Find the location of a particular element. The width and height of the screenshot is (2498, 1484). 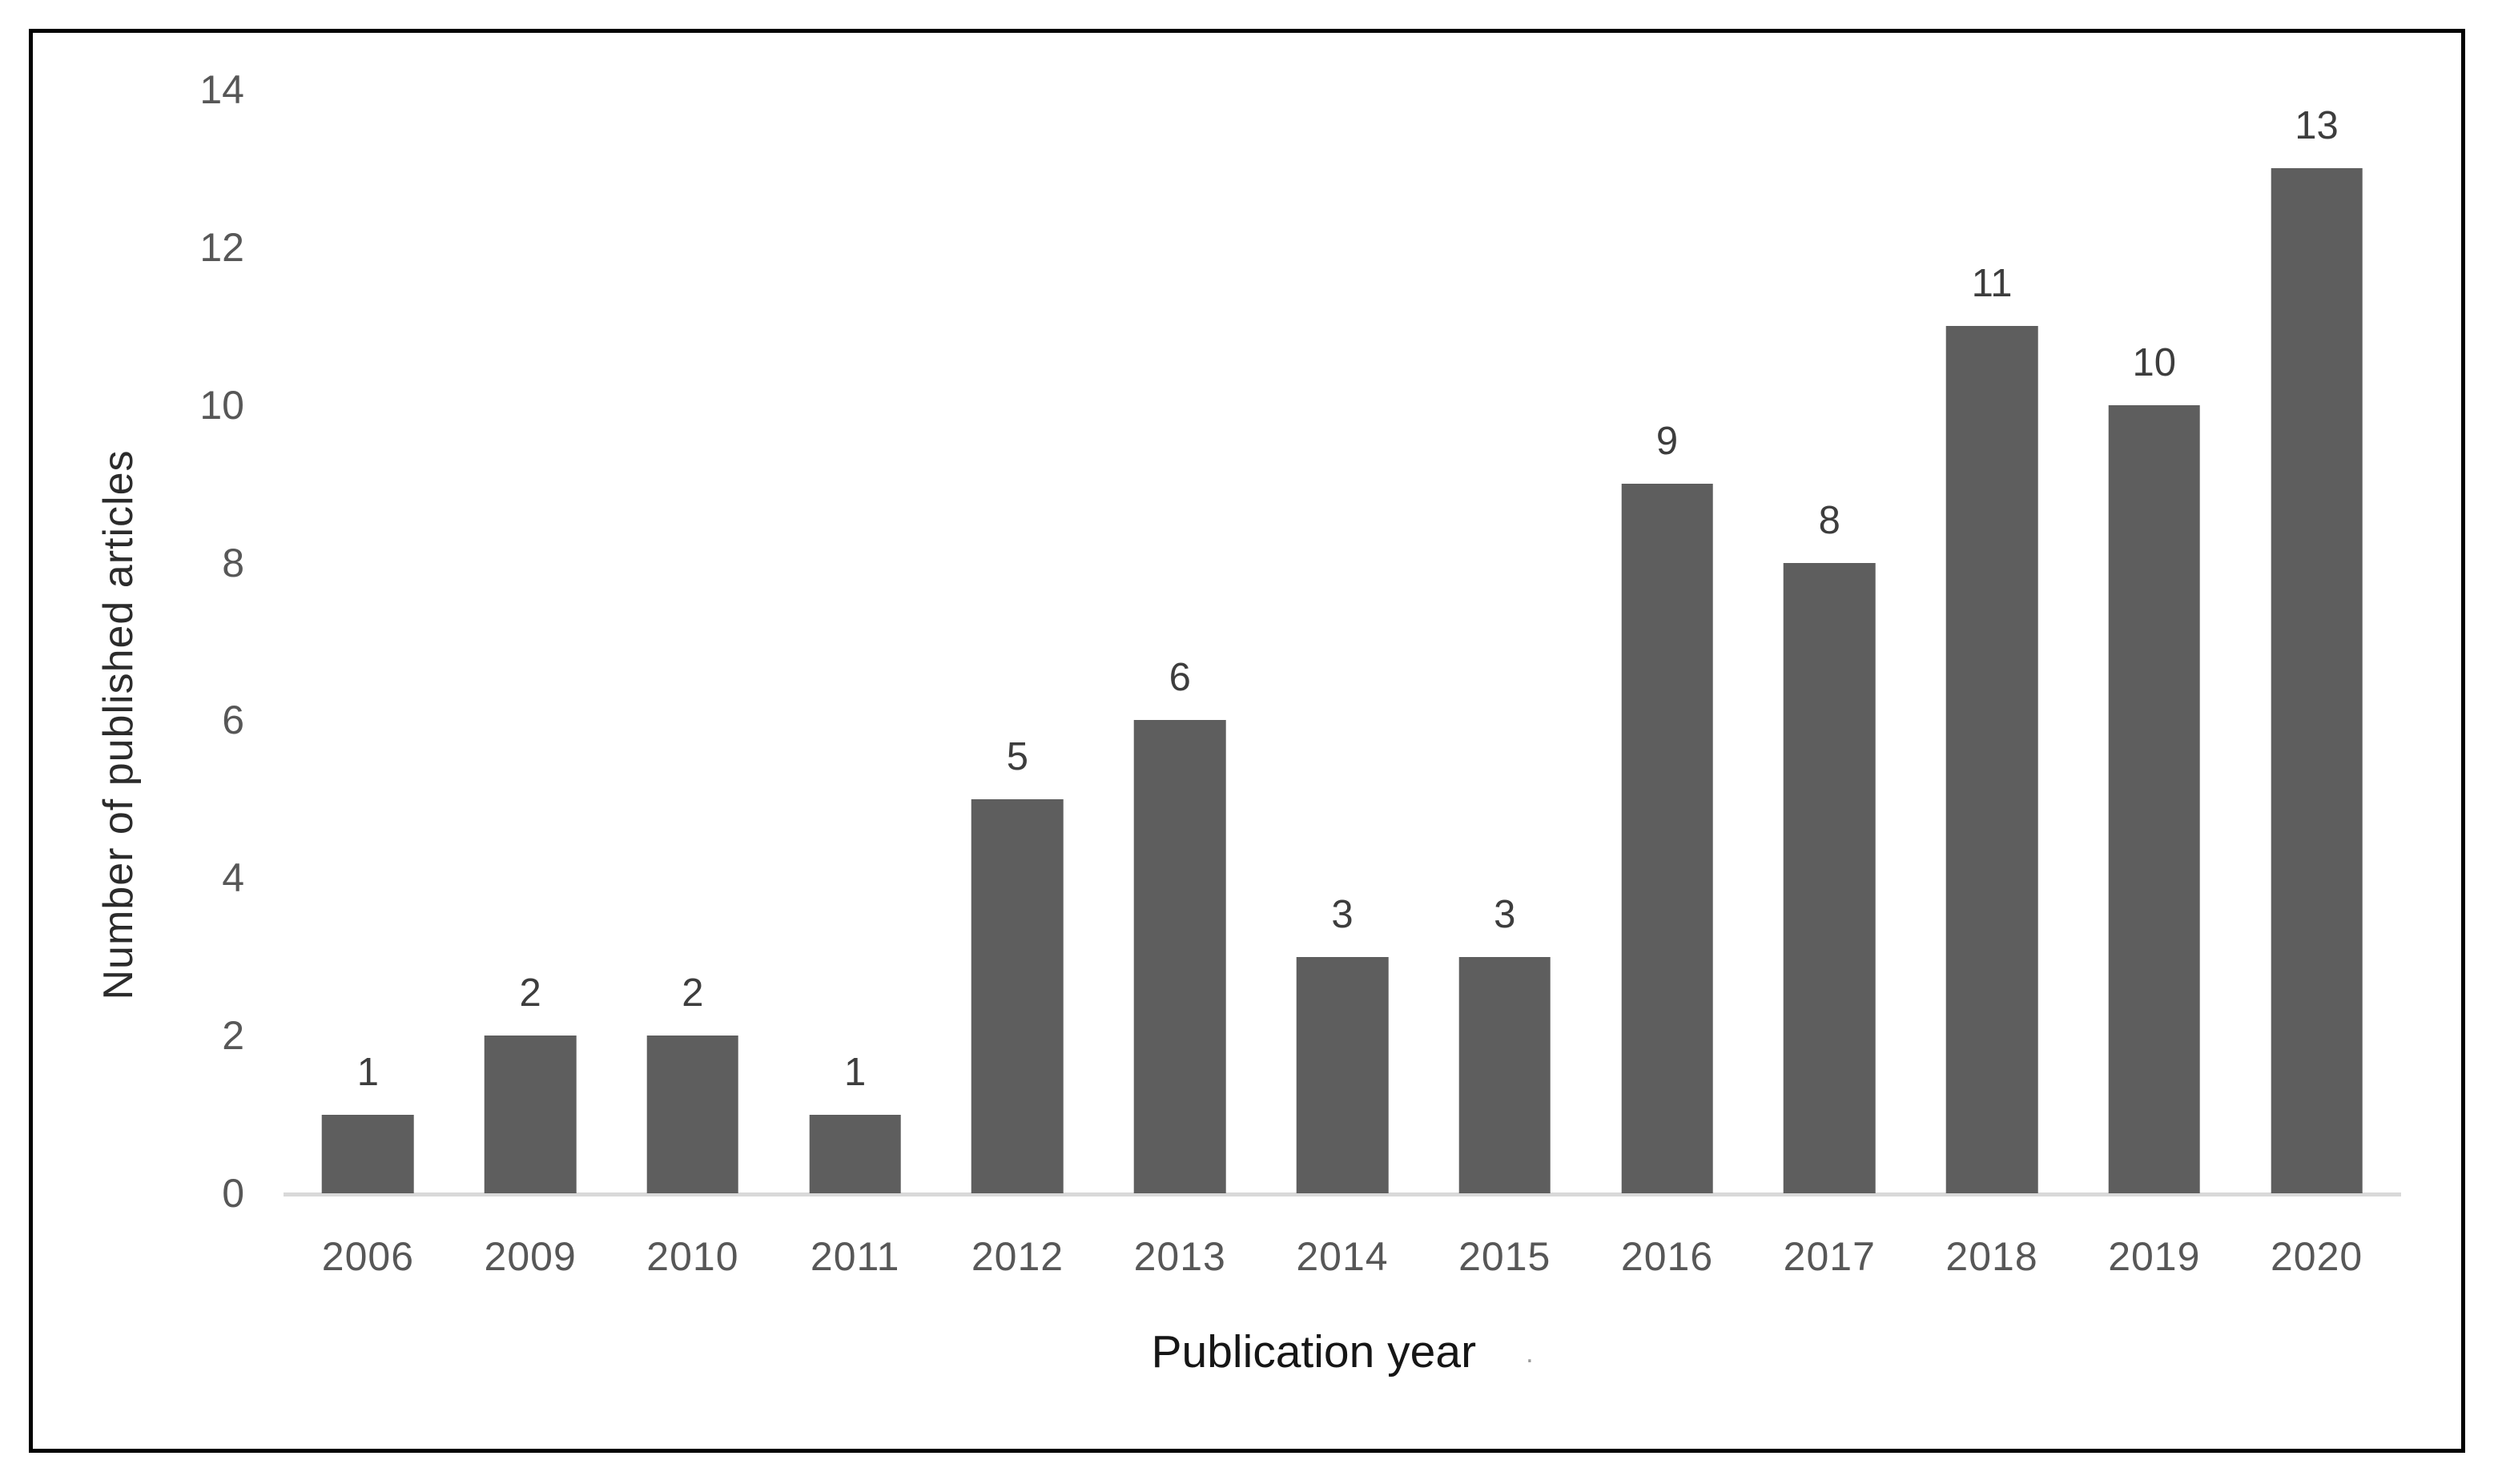

x-axis-title-row: Publication year. is located at coordinates (1343, 1351).